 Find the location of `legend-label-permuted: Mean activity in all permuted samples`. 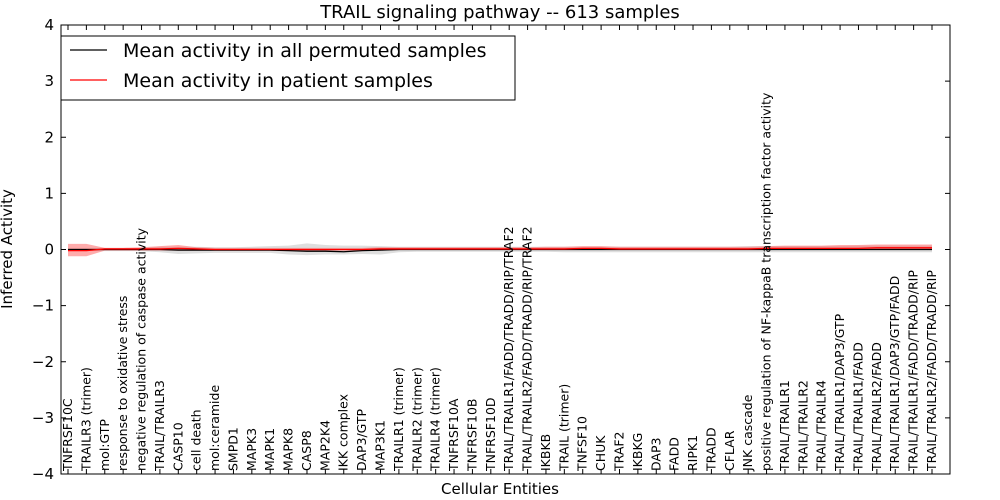

legend-label-permuted: Mean activity in all permuted samples is located at coordinates (304, 51).